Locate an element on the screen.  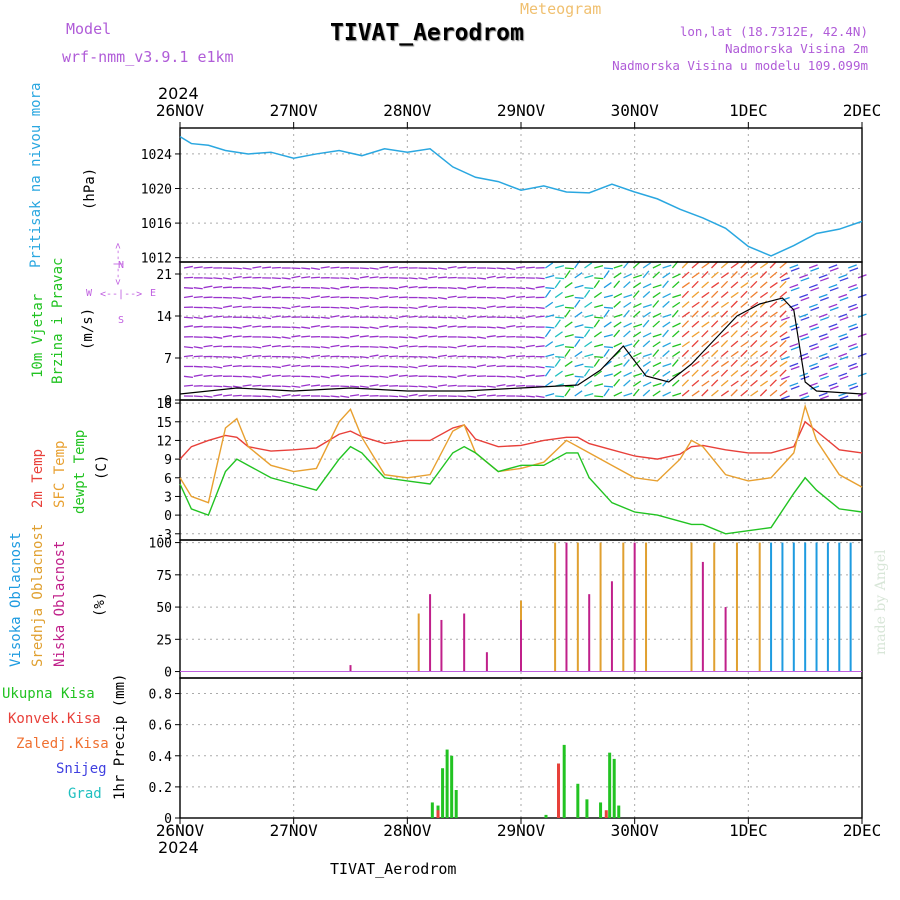
x-label-top: 27NOV is located at coordinates (294, 110).